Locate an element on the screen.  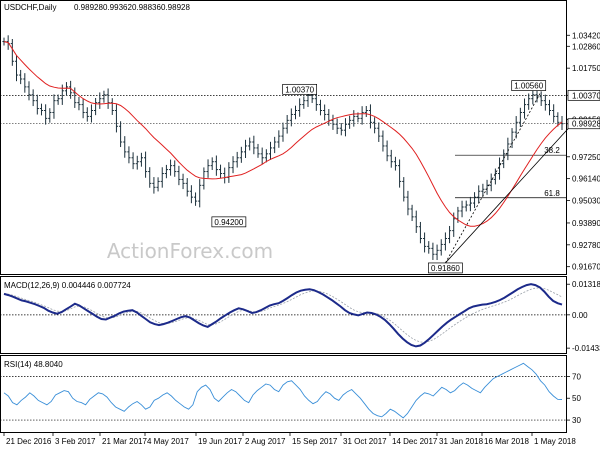
rsi-y-tick-label: 30 is located at coordinates (576, 420).